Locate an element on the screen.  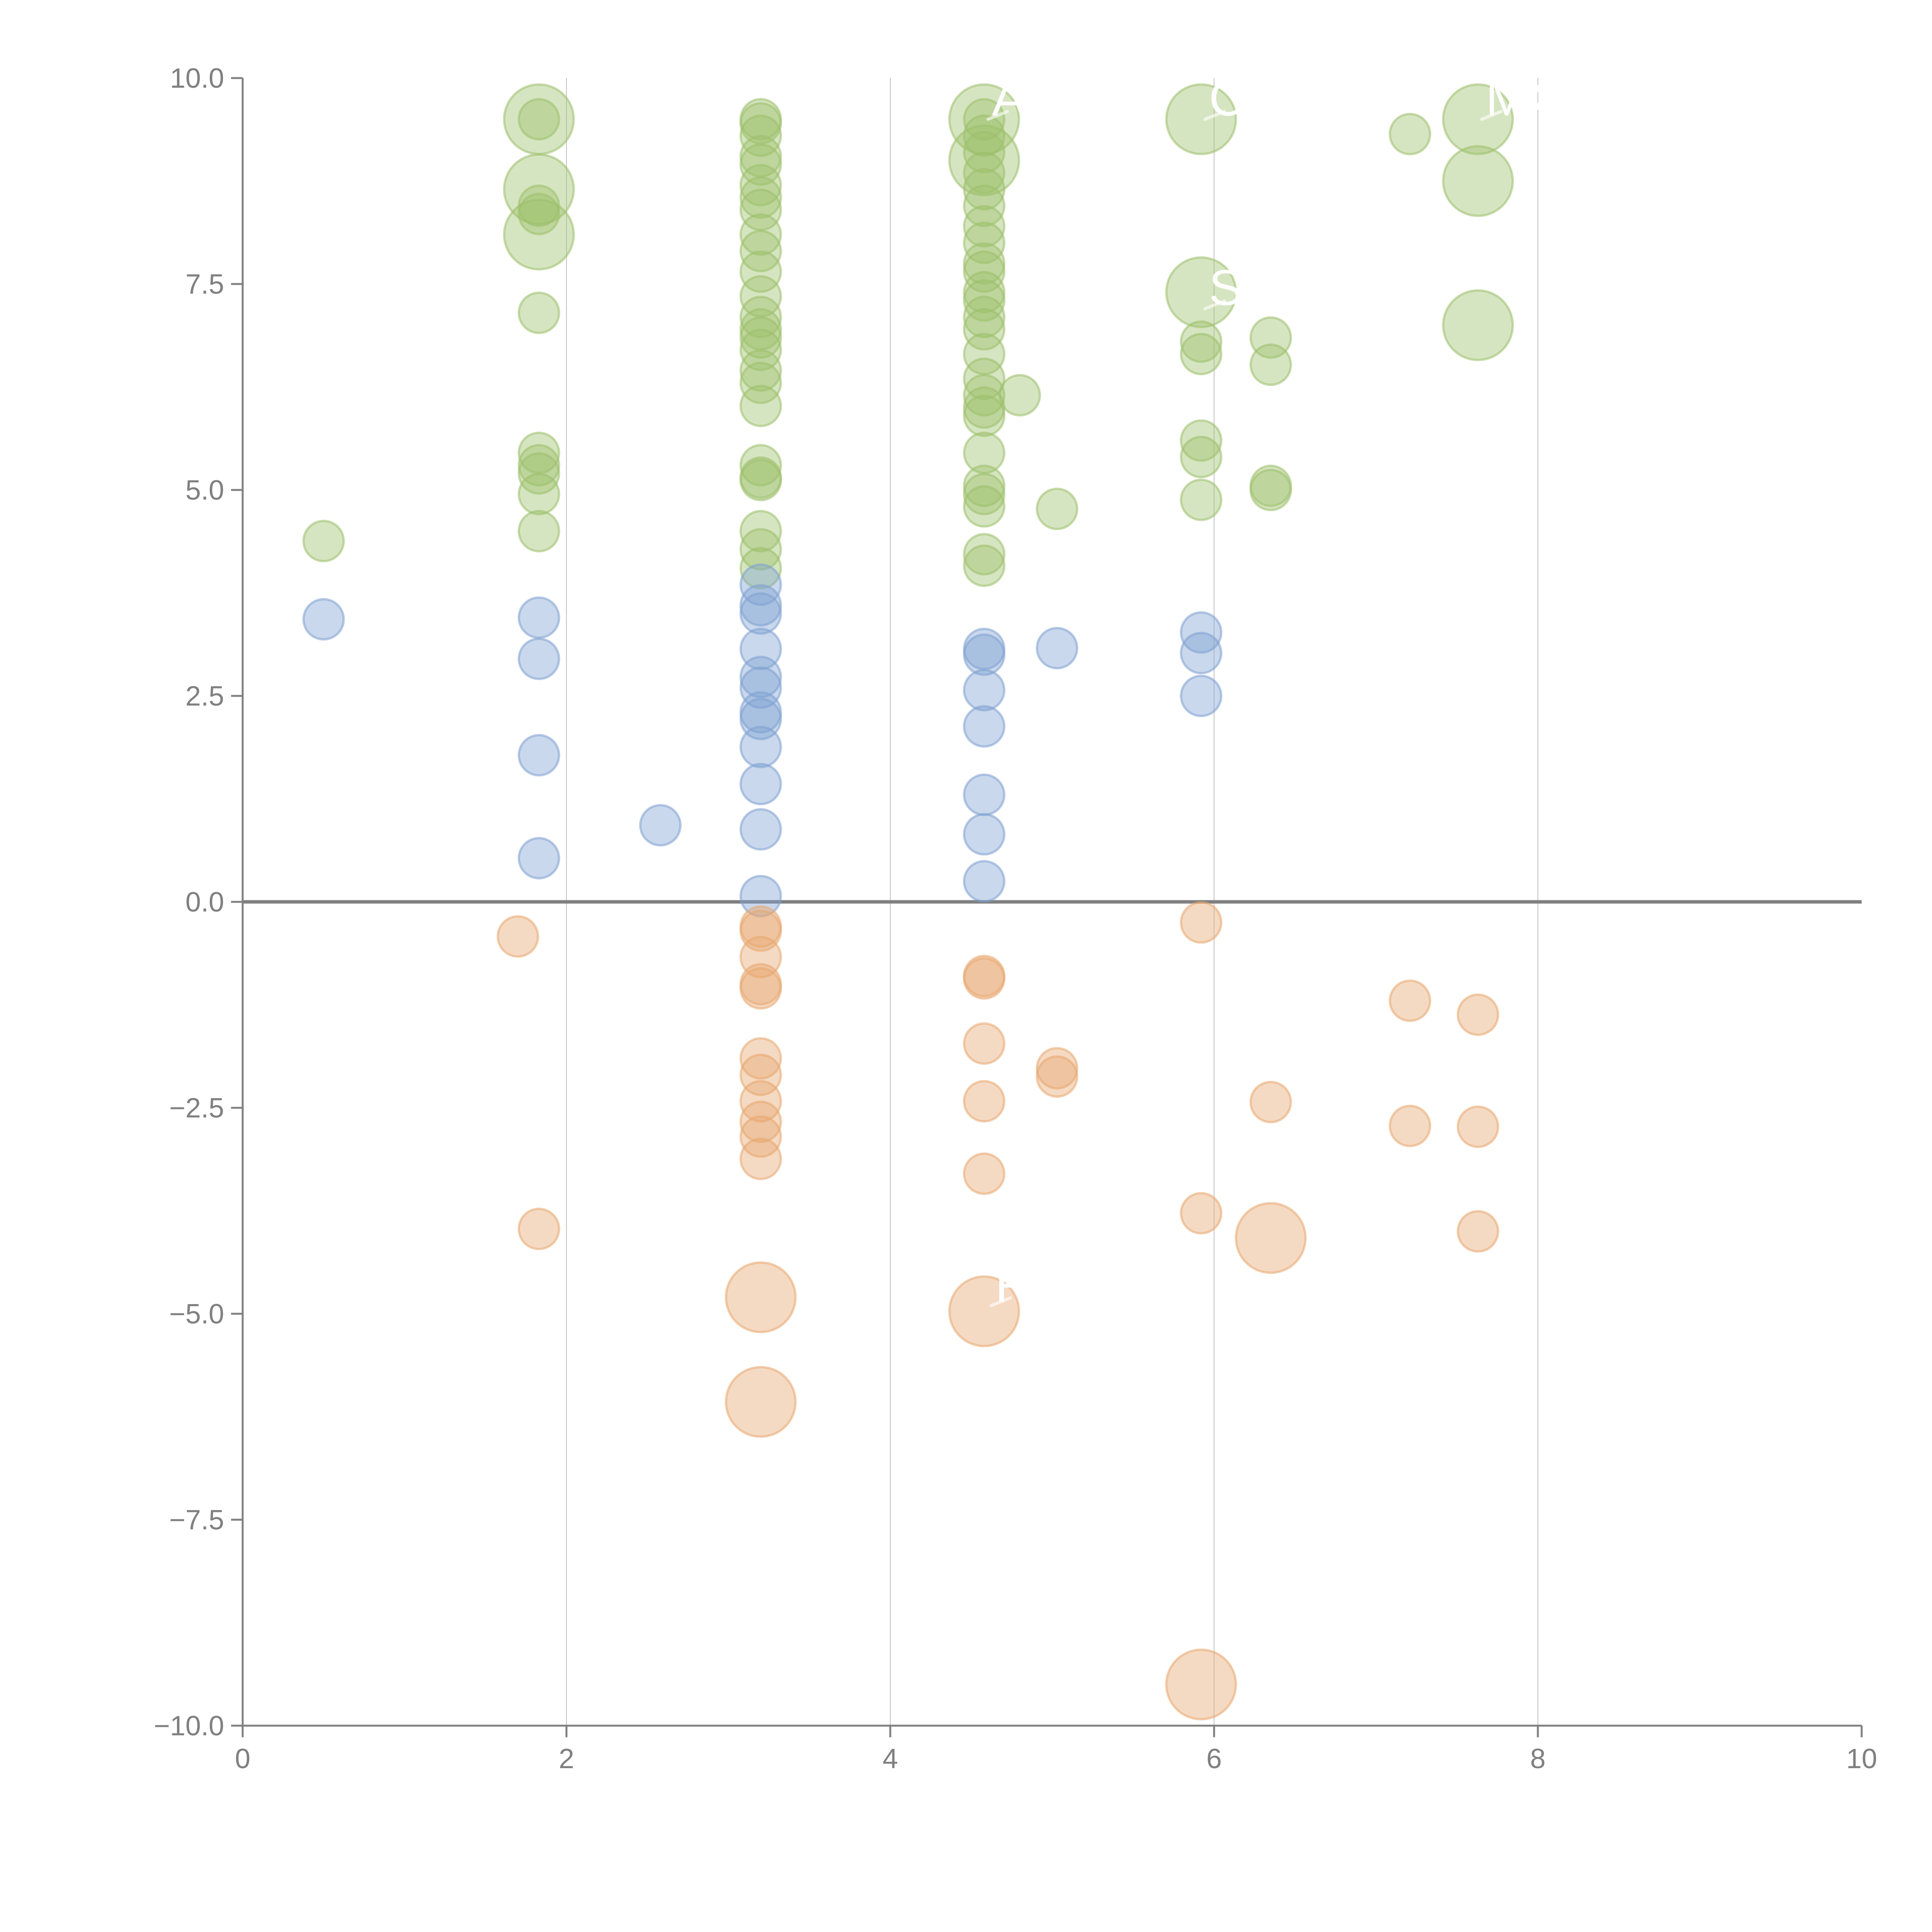
y-tick-label: 7.5 is located at coordinates (205, 284).